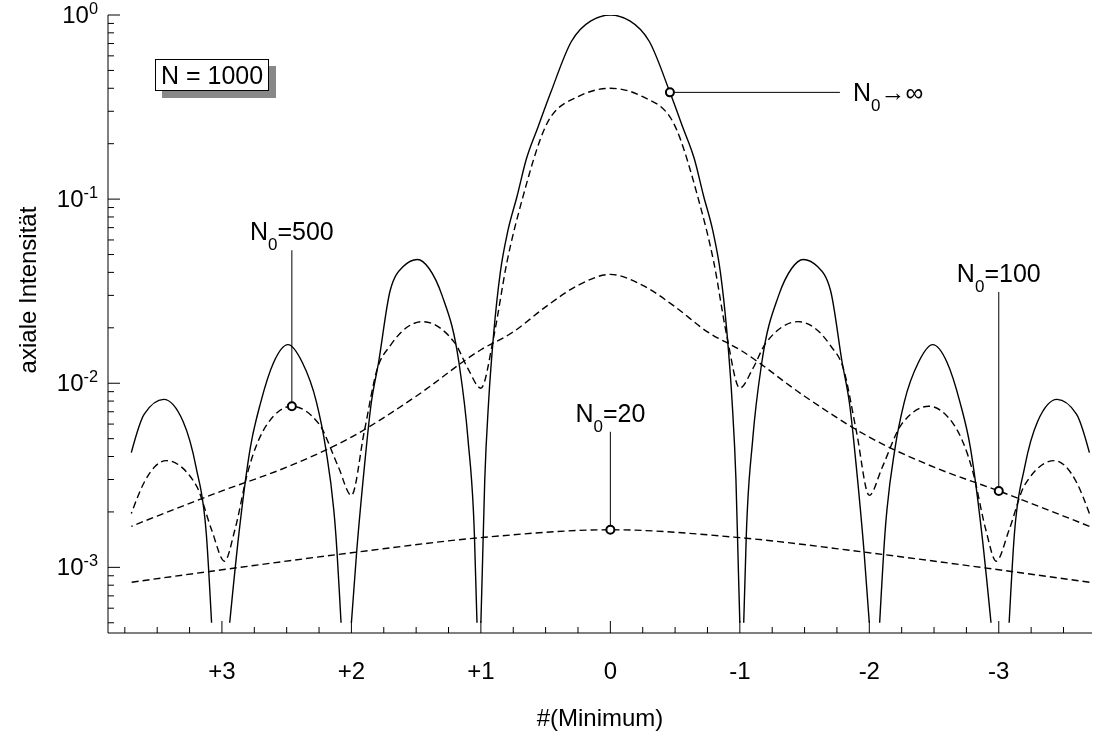  What do you see at coordinates (212, 75) in the screenshot?
I see `annotation: N = 1000` at bounding box center [212, 75].